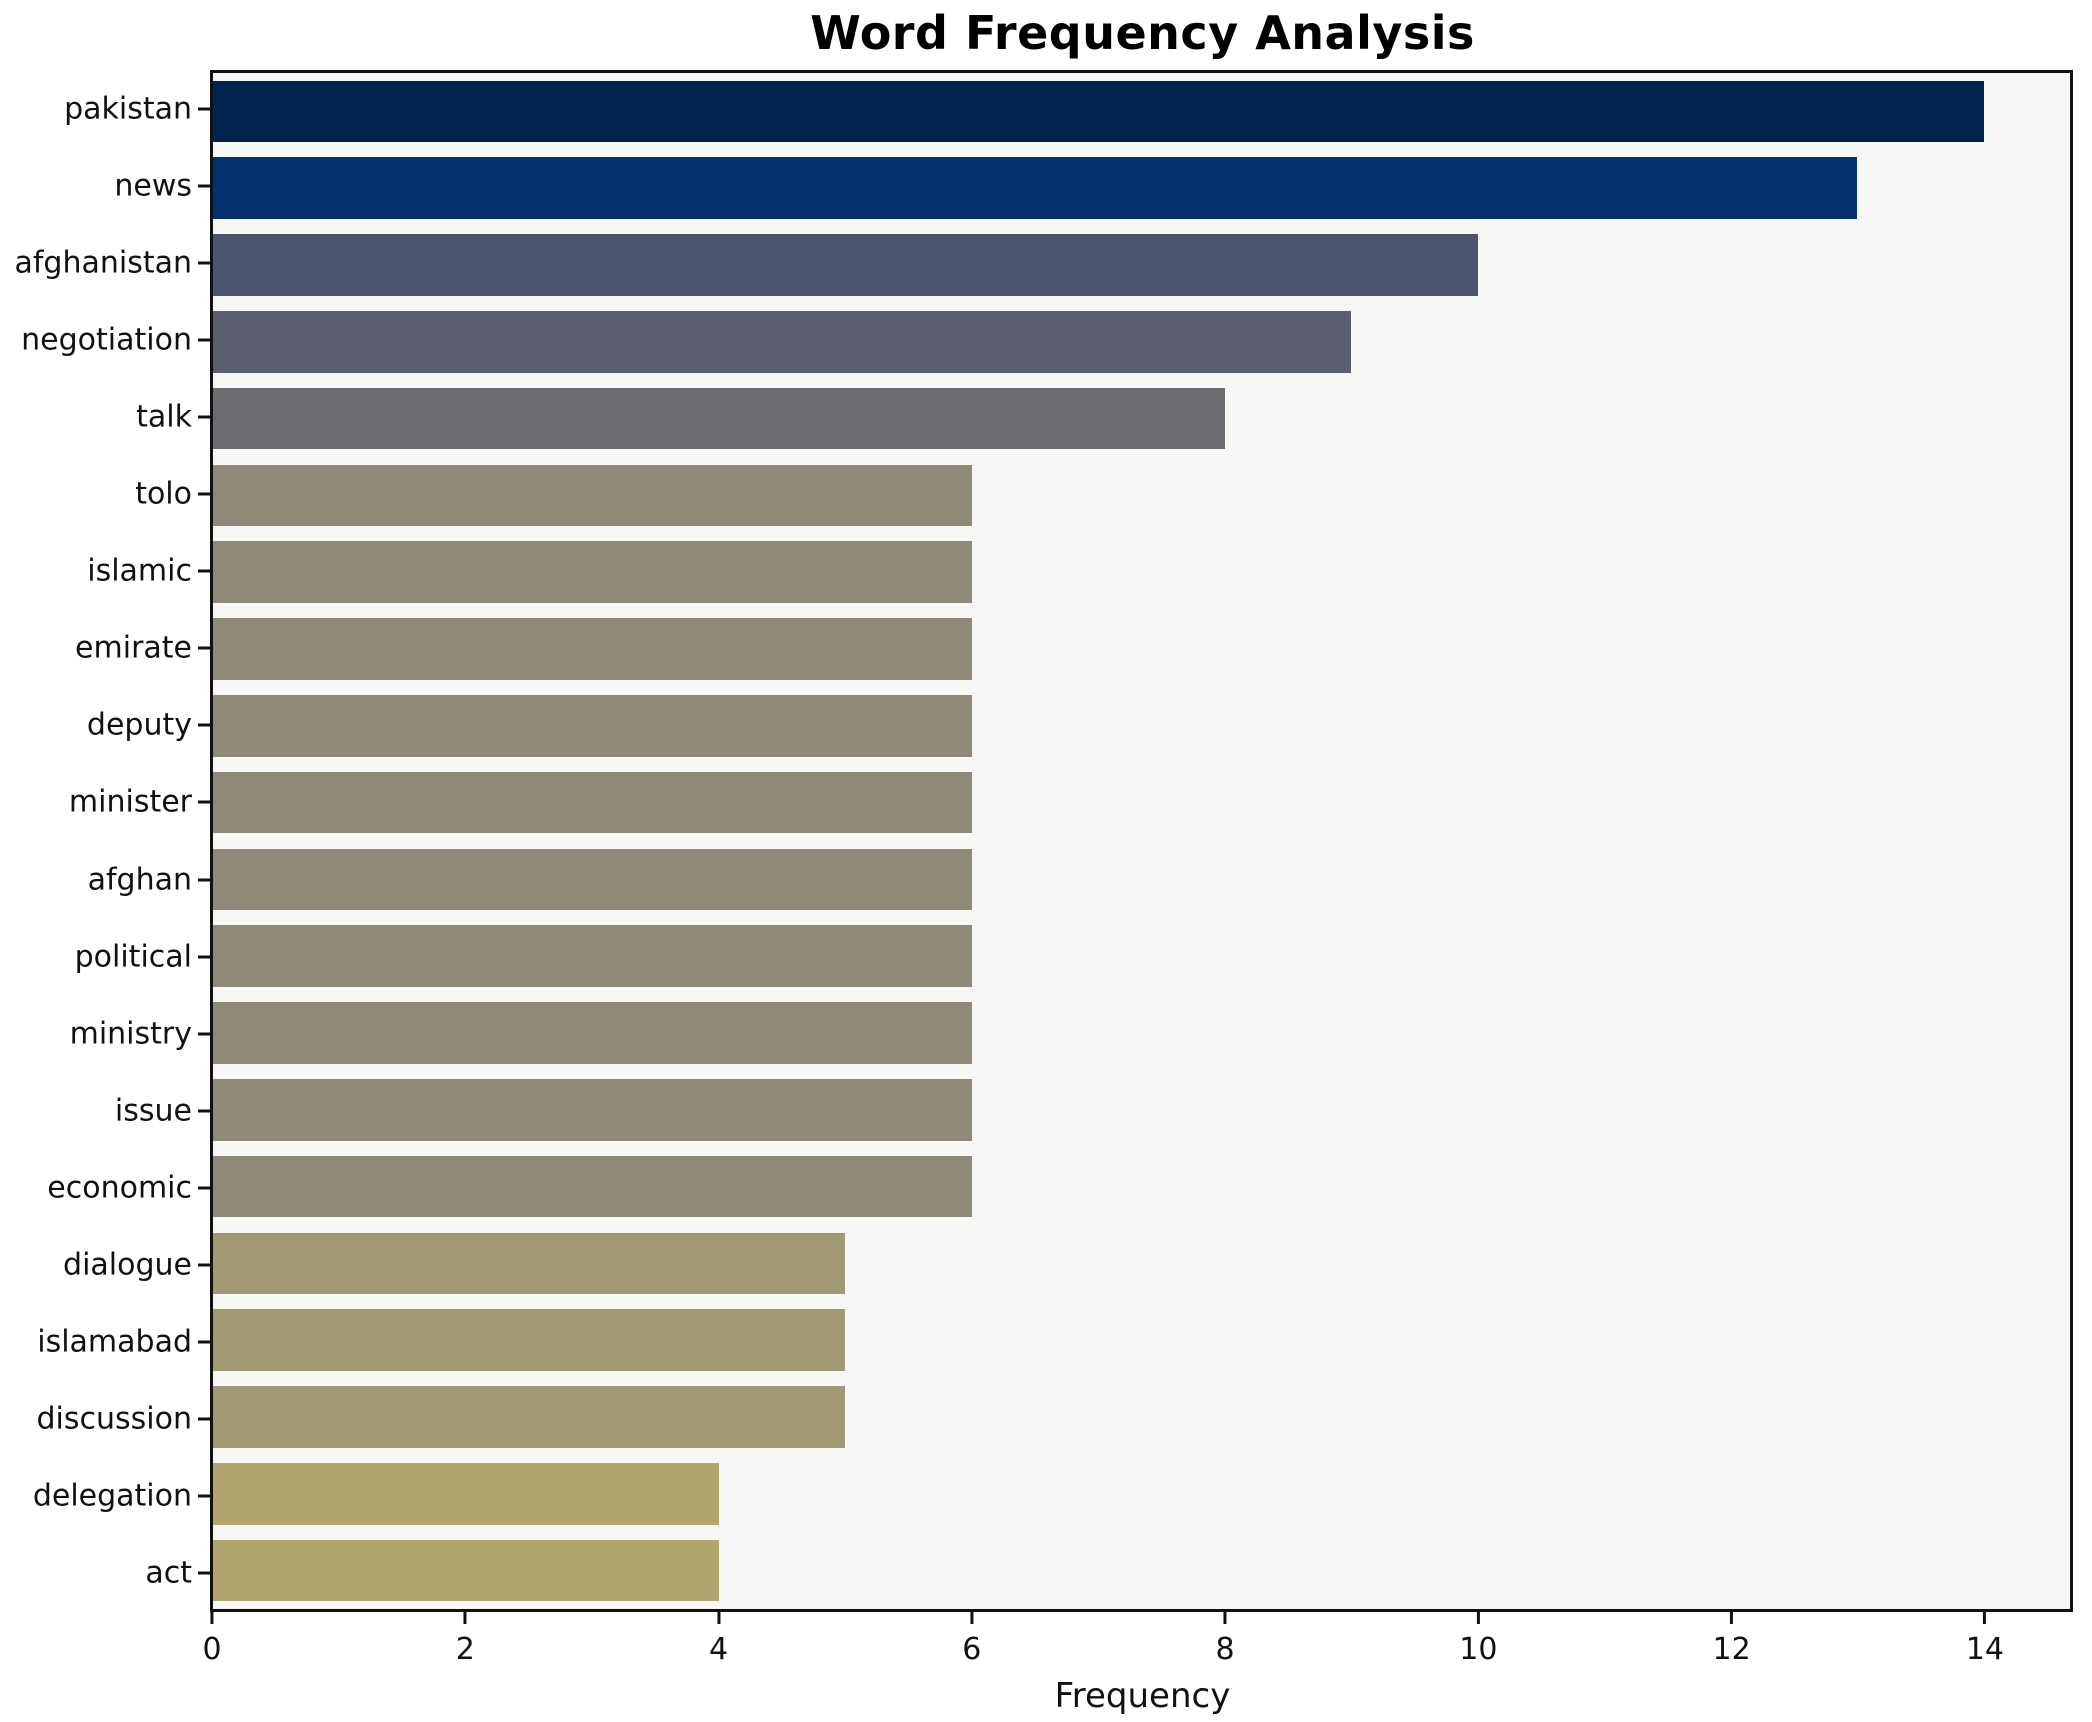  What do you see at coordinates (163, 494) in the screenshot?
I see `y-tick-label-tolo: tolo` at bounding box center [163, 494].